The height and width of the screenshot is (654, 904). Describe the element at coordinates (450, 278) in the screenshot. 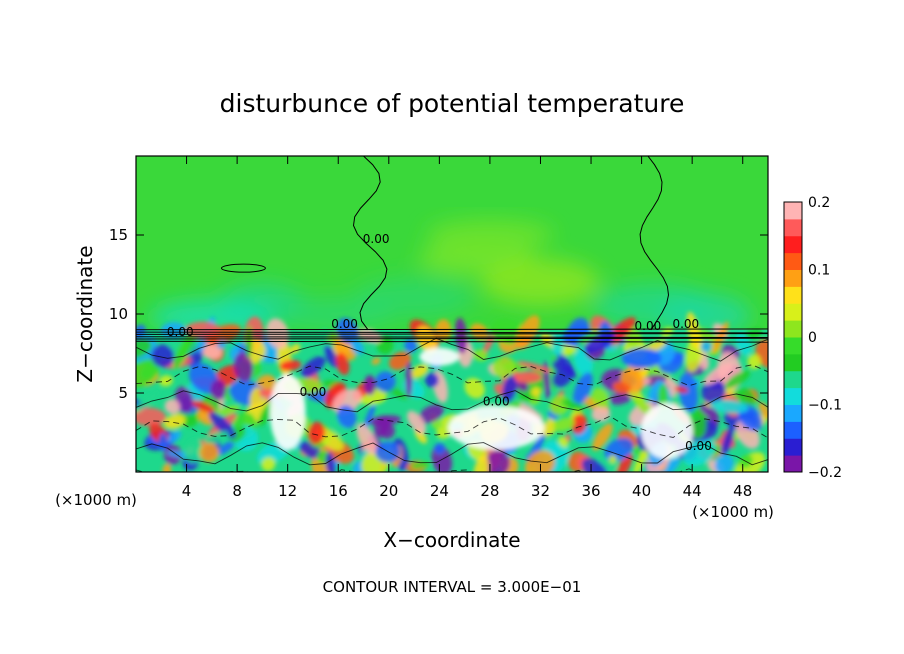

I see `upper-layer-patches` at that location.